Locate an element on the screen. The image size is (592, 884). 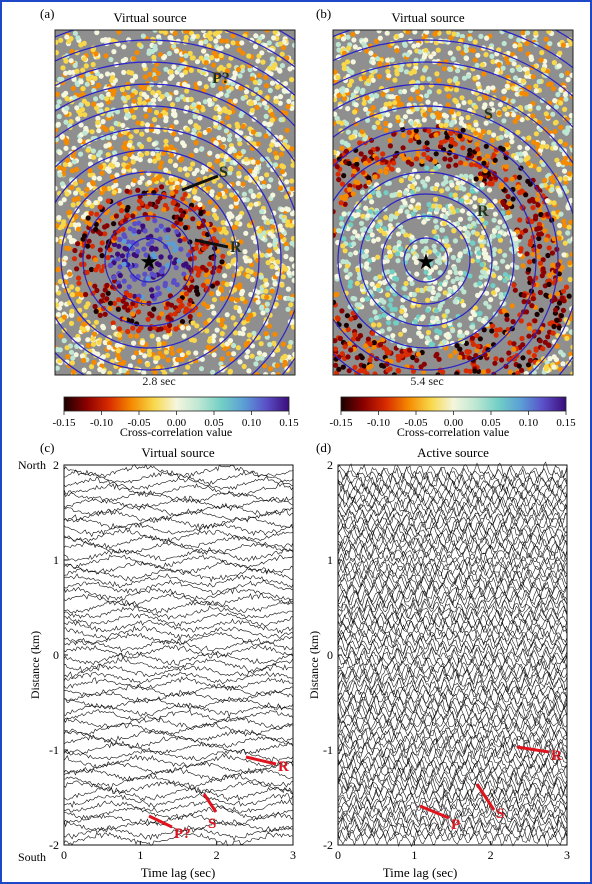
panel-c-label: (c) is located at coordinates (47, 447).